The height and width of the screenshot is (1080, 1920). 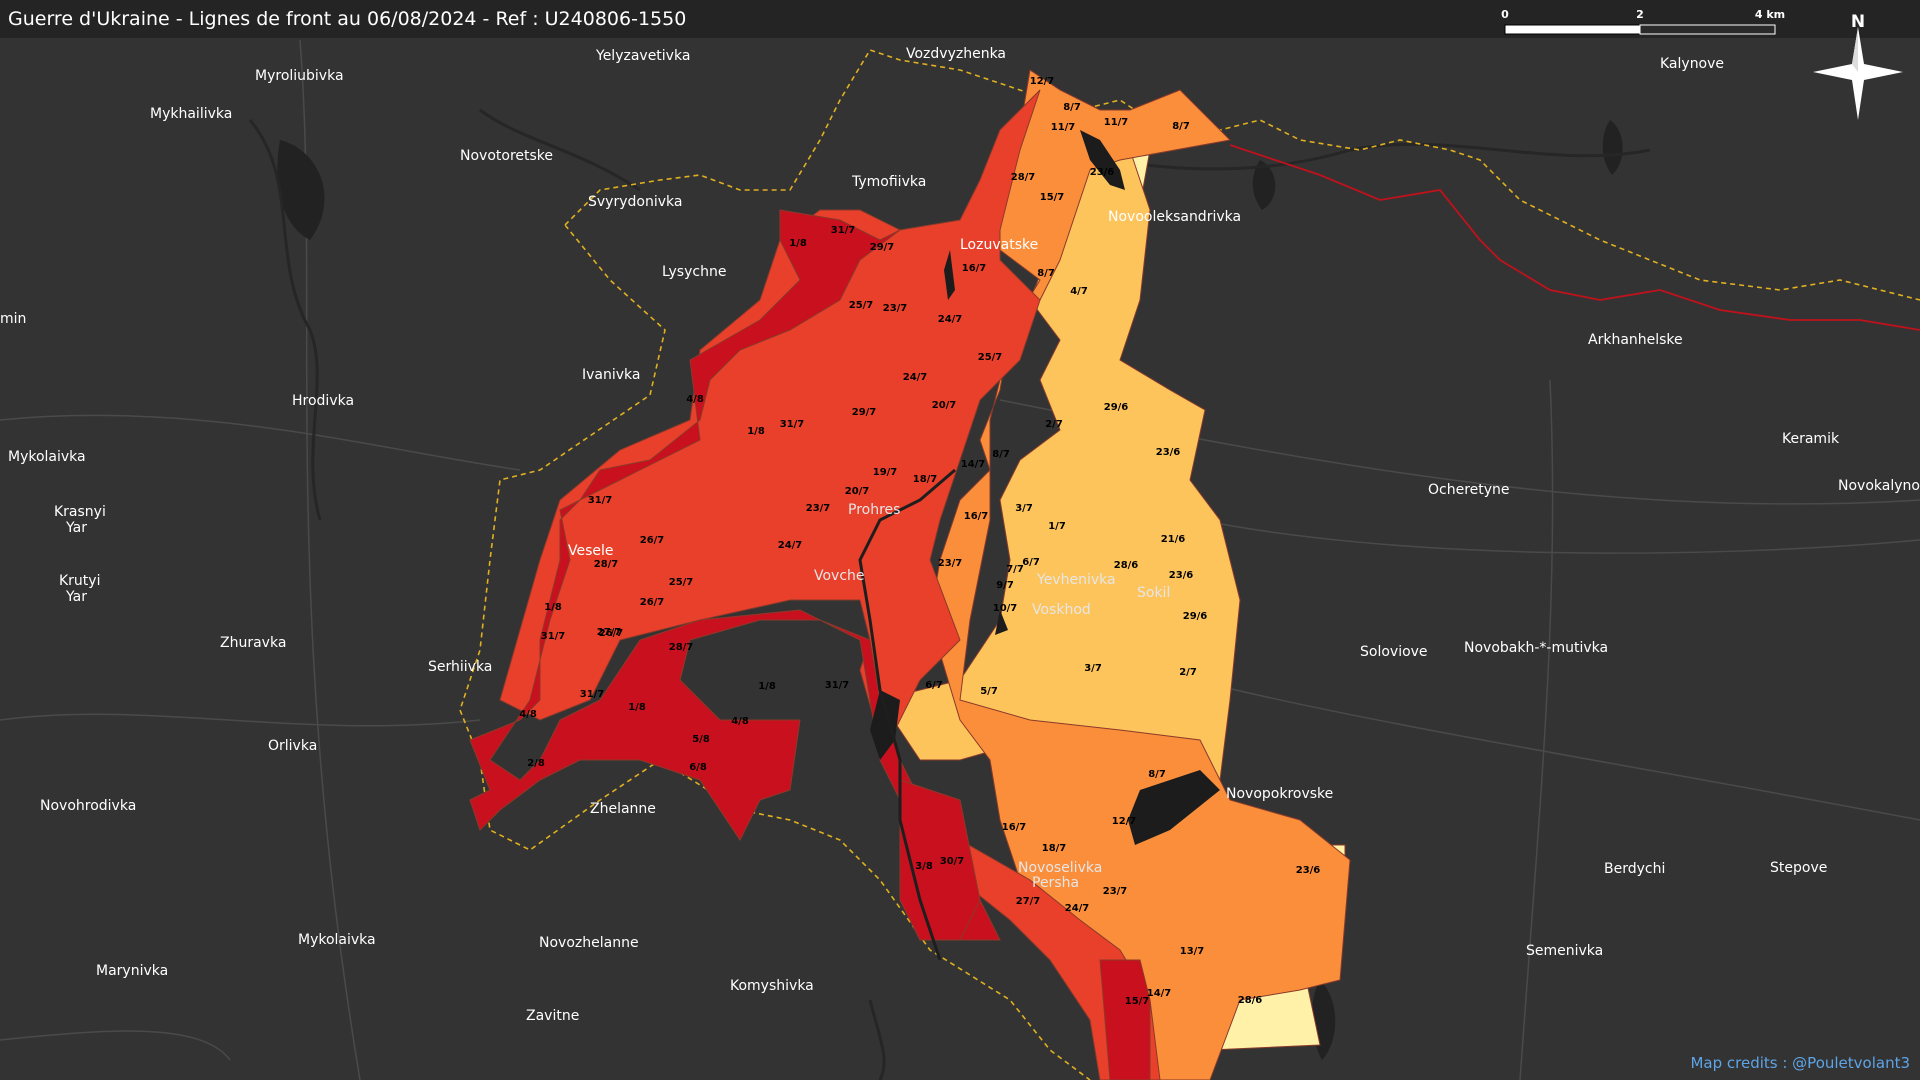 What do you see at coordinates (460, 667) in the screenshot?
I see `place-label: Serhiivka` at bounding box center [460, 667].